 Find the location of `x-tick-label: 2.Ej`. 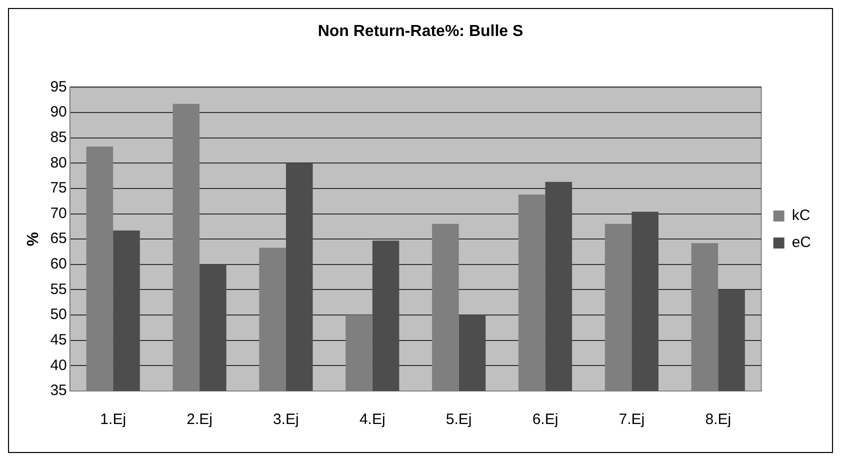

x-tick-label: 2.Ej is located at coordinates (199, 419).